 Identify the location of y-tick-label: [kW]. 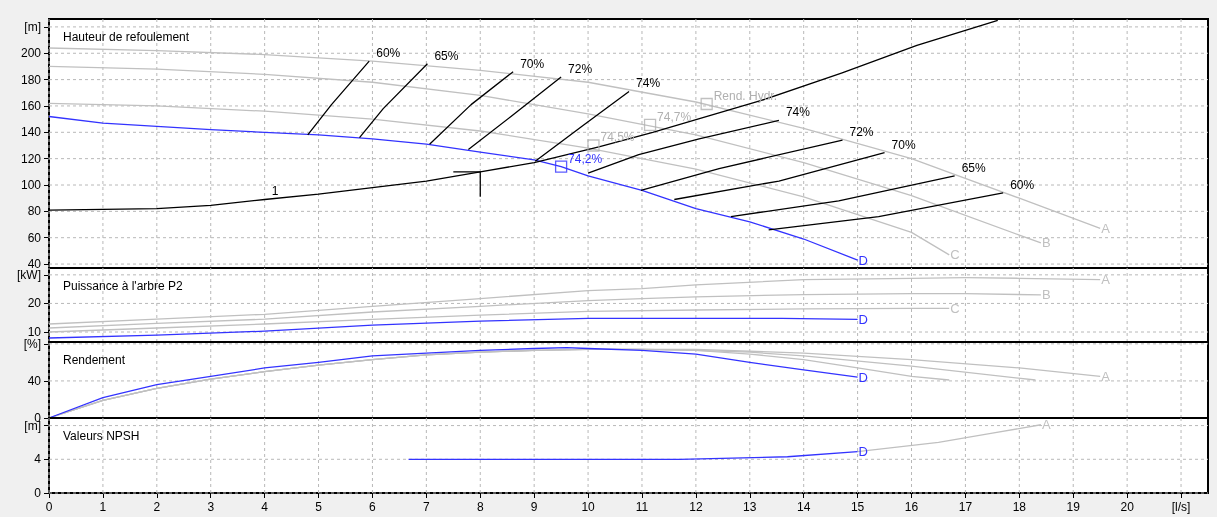
(29, 274).